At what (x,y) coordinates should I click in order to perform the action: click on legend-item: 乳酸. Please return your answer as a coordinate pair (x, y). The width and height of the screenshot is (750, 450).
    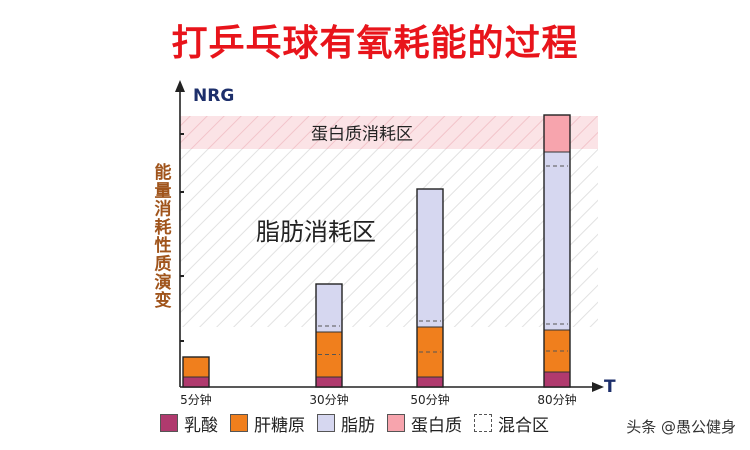
    Looking at the image, I should click on (189, 423).